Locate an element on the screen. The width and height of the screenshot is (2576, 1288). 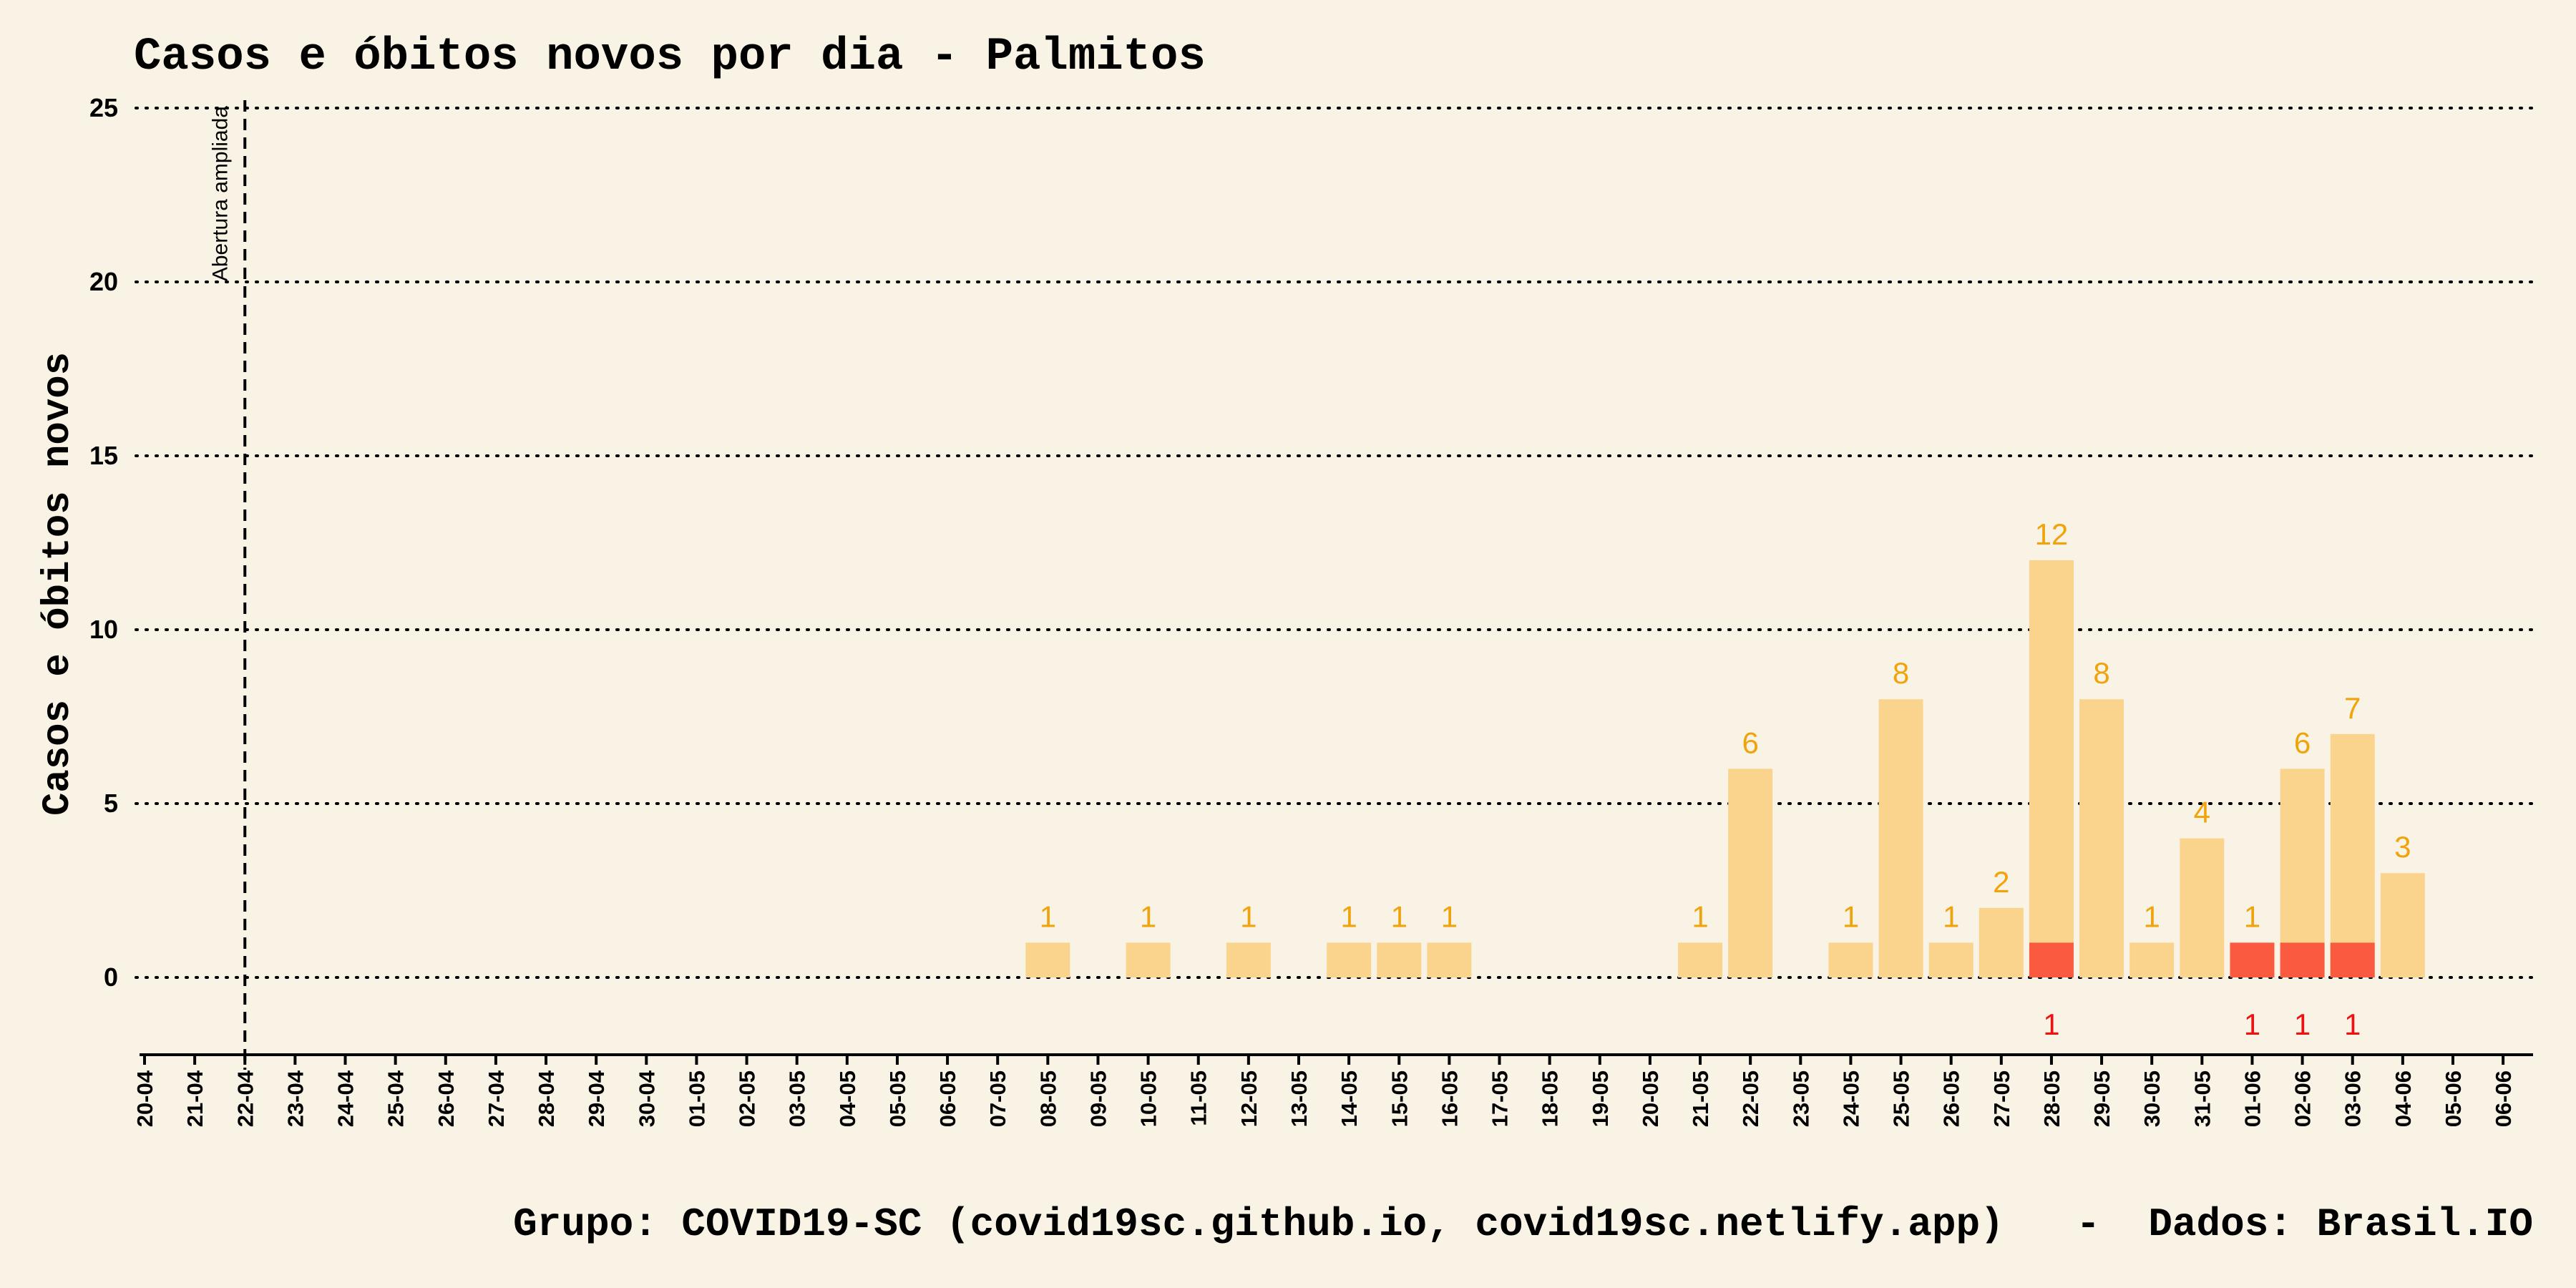
label-casos-15-05: 1 is located at coordinates (1399, 916).